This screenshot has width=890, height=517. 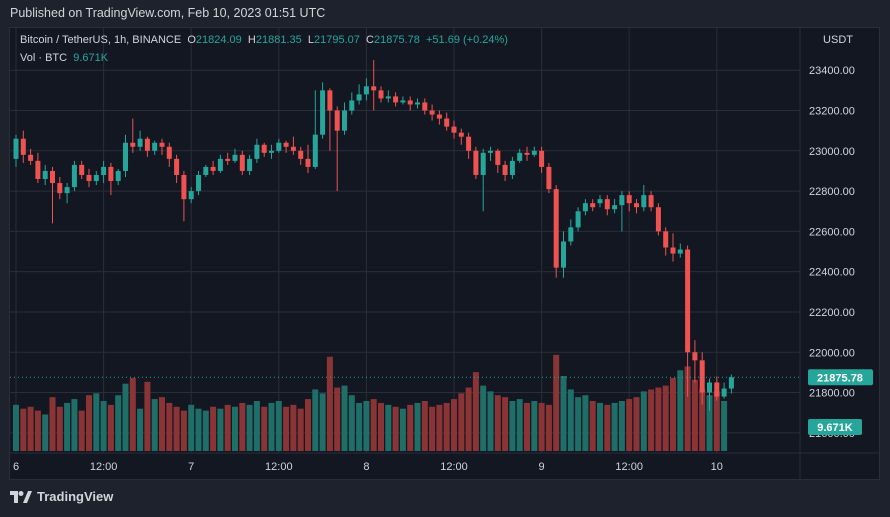 I want to click on last-volume-label: 9.671K, so click(x=835, y=428).